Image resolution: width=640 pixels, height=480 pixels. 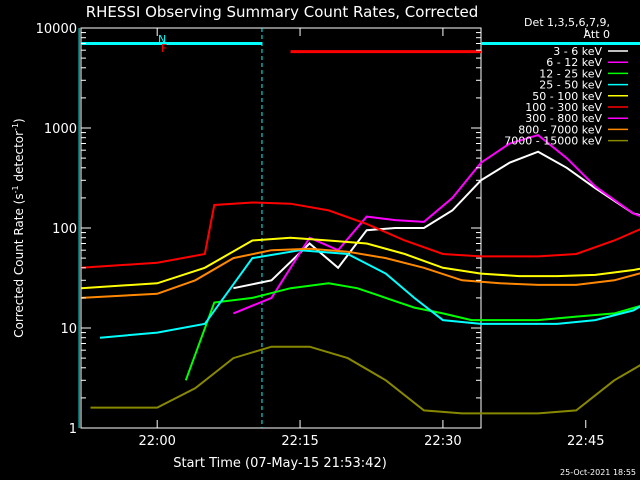 I want to click on legend-label-4: 50 - 100 keV, so click(x=567, y=96).